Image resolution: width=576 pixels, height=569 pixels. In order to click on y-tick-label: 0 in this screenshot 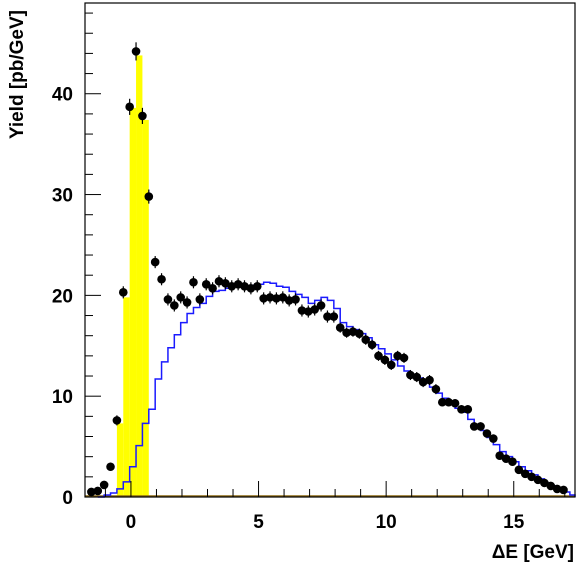, I will do `click(67, 498)`.